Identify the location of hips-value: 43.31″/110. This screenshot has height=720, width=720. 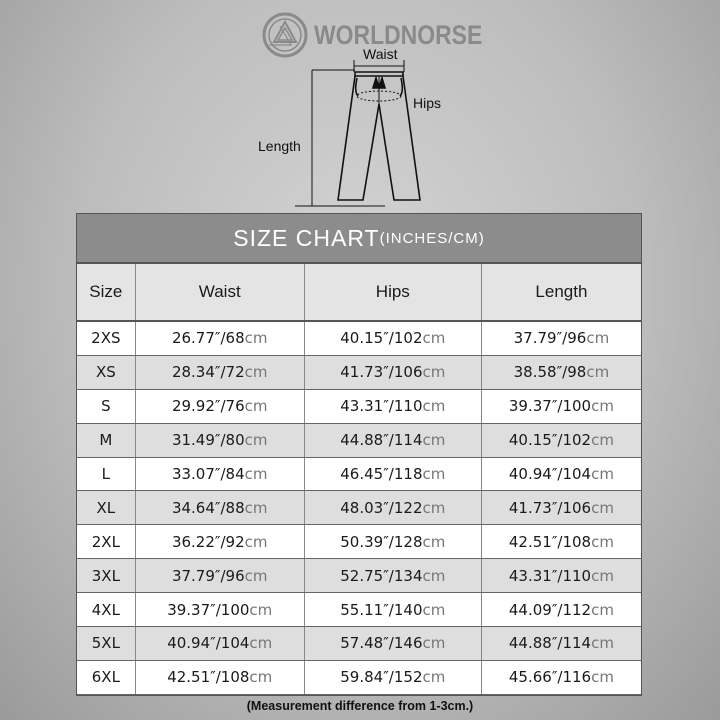
(381, 406).